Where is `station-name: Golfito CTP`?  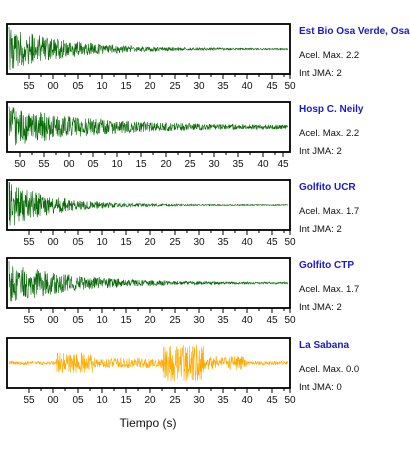
station-name: Golfito CTP is located at coordinates (326, 265).